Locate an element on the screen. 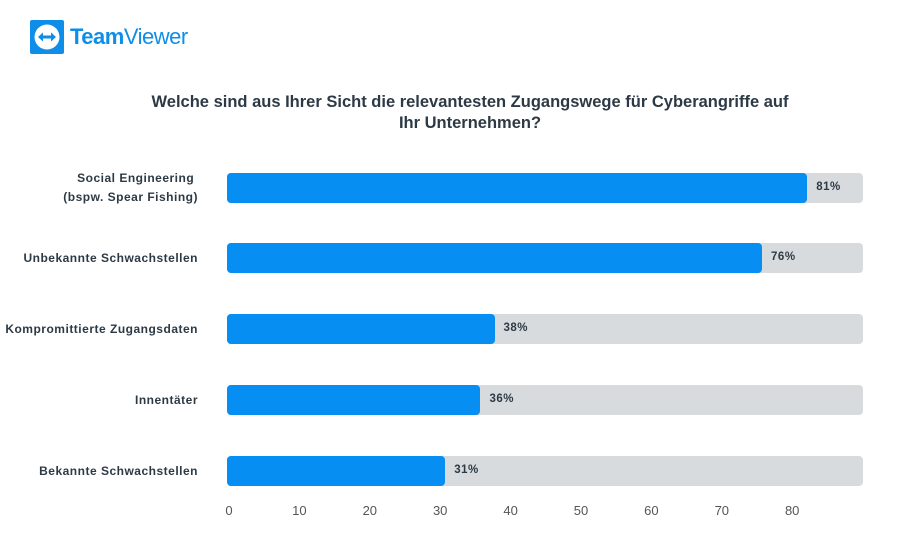 The width and height of the screenshot is (900, 540). x-tick-label: 60 is located at coordinates (651, 510).